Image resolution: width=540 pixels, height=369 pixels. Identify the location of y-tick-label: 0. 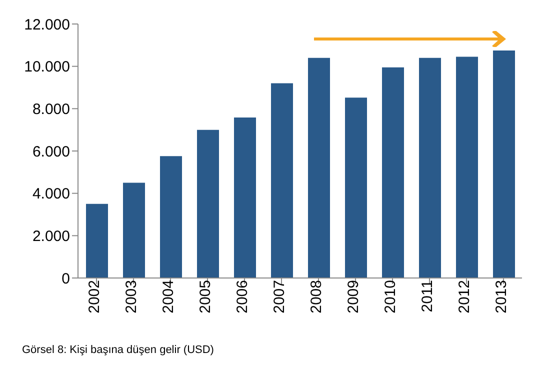
(66, 279).